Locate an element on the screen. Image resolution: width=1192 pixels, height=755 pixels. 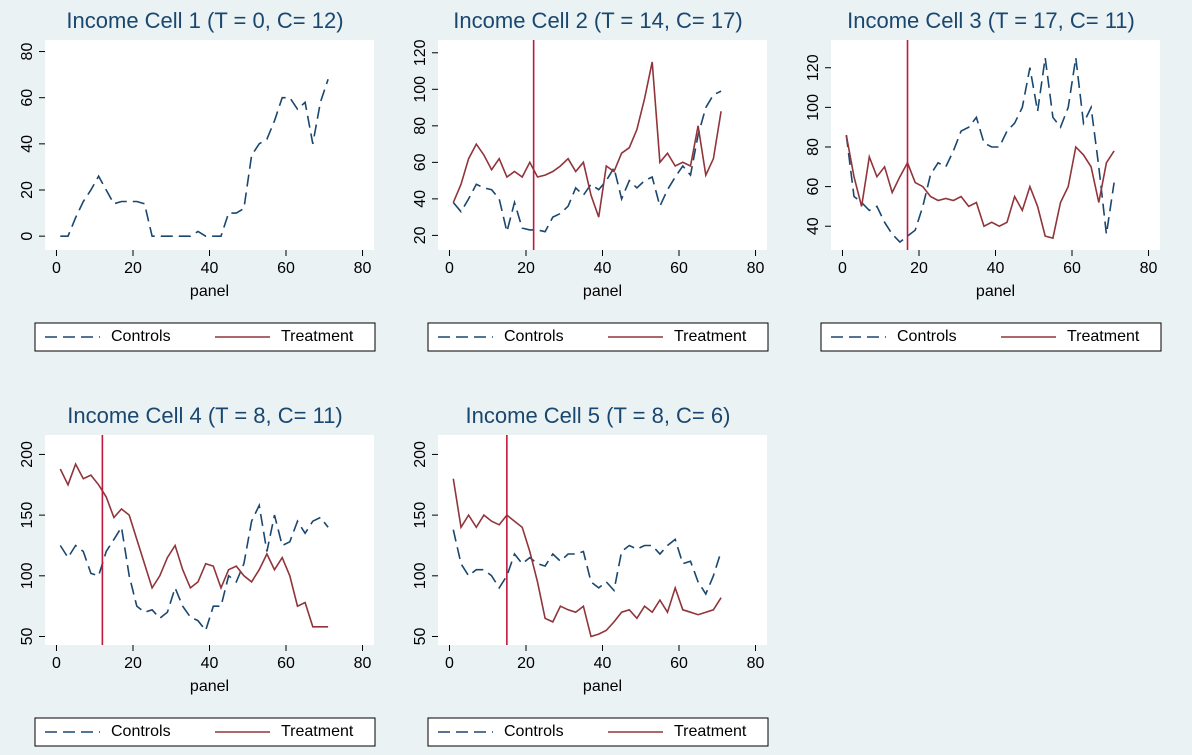
chart-title: Income Cell 3 (T = 17, C= 11) is located at coordinates (991, 20).